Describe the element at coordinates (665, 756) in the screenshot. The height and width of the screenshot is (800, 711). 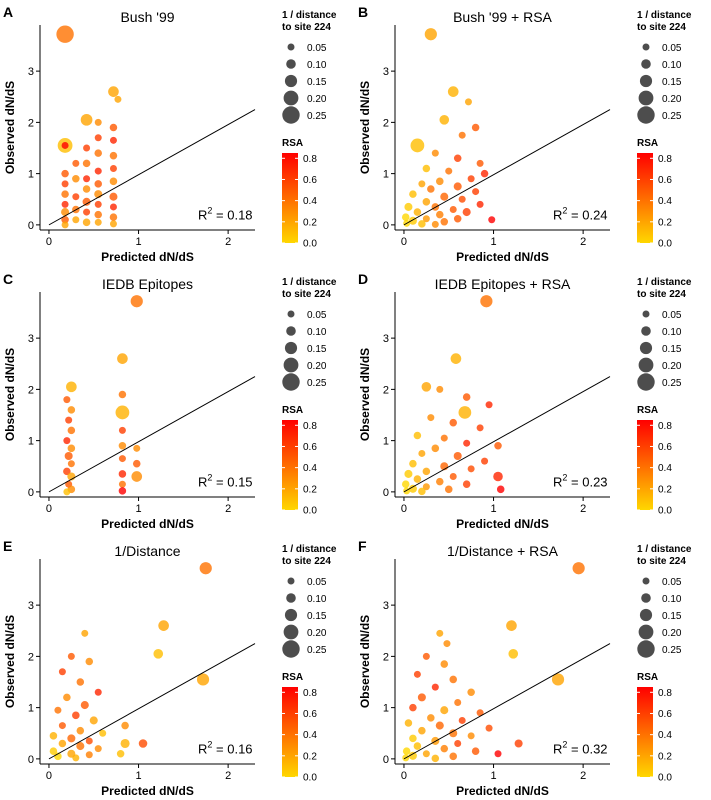
I see `colorbar-tick-label: 0.2` at that location.